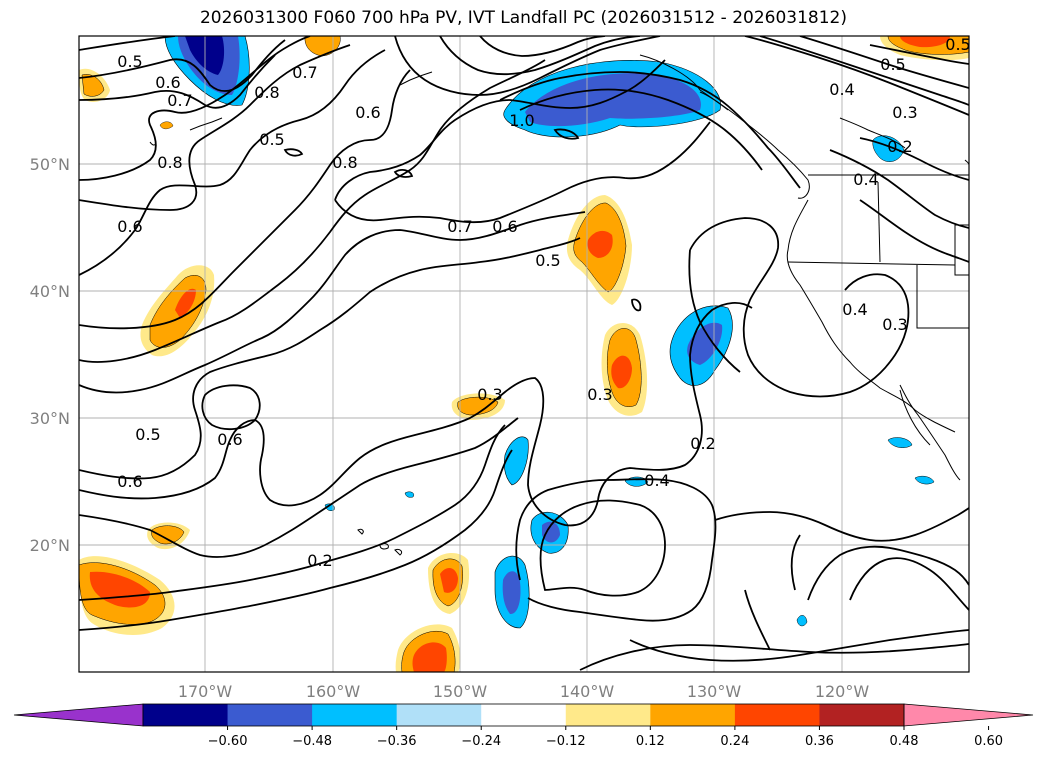 The height and width of the screenshot is (765, 1047). What do you see at coordinates (129, 226) in the screenshot?
I see `contour-label-0-6-c: 0.6` at bounding box center [129, 226].